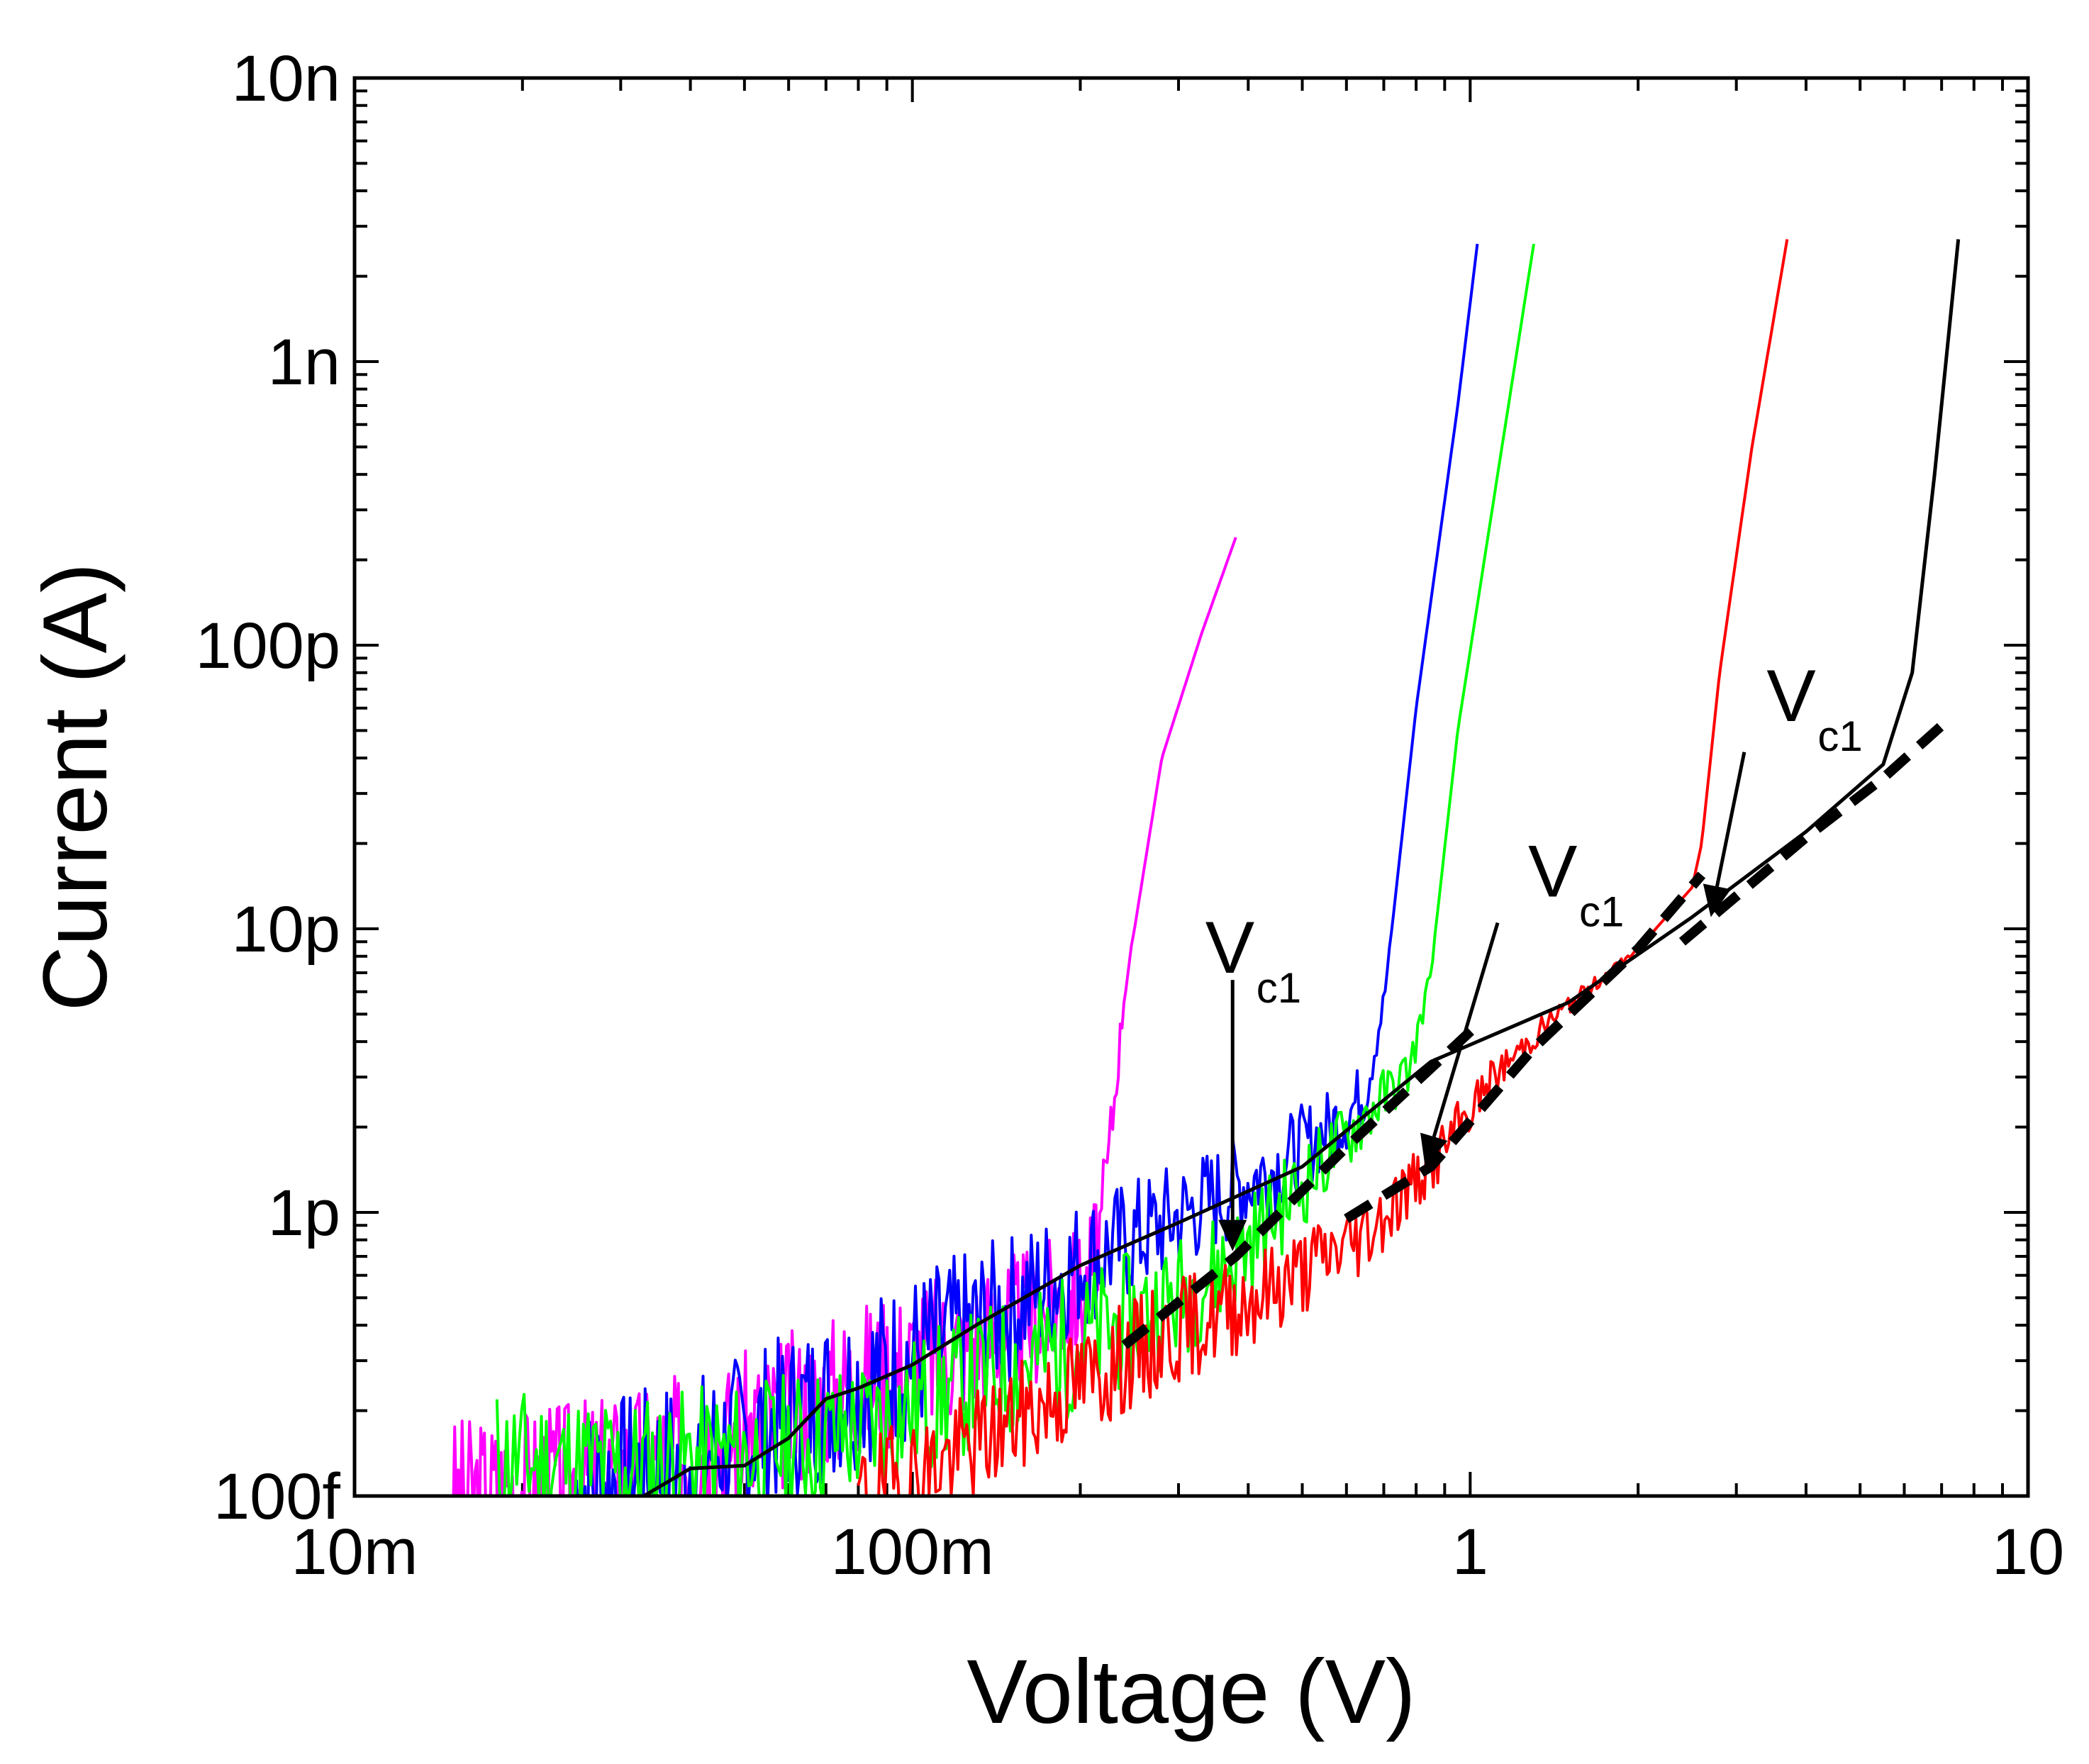 This screenshot has width=2089, height=1764. I want to click on fit-lines, so click(1533, 1035).